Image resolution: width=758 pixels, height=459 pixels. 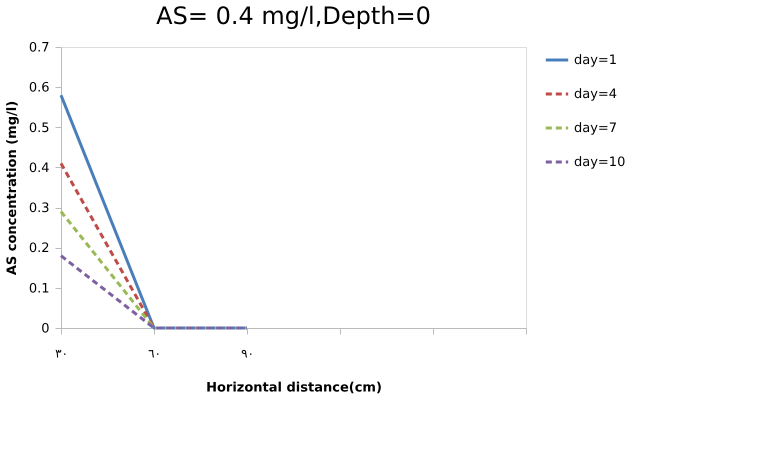 I want to click on legend-label: day=4, so click(x=596, y=94).